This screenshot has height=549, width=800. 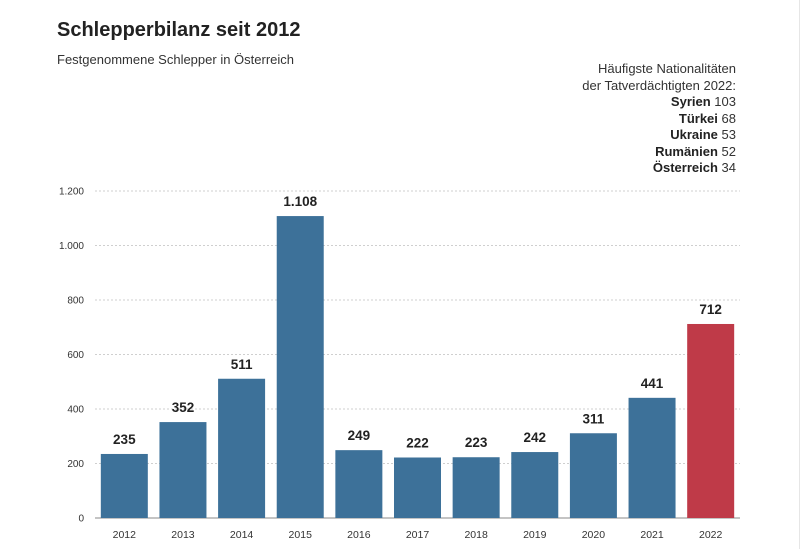 What do you see at coordinates (179, 30) in the screenshot?
I see `chart-title: Schlepperbilanz seit 2012` at bounding box center [179, 30].